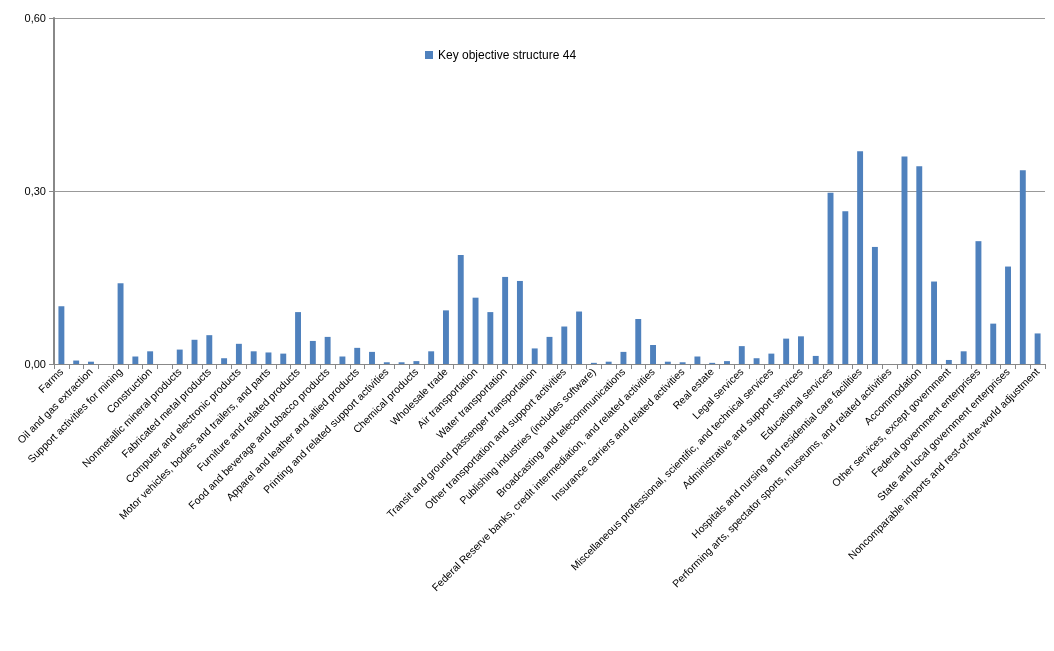  Describe the element at coordinates (35, 364) in the screenshot. I see `y-tick-label: 0,00` at that location.